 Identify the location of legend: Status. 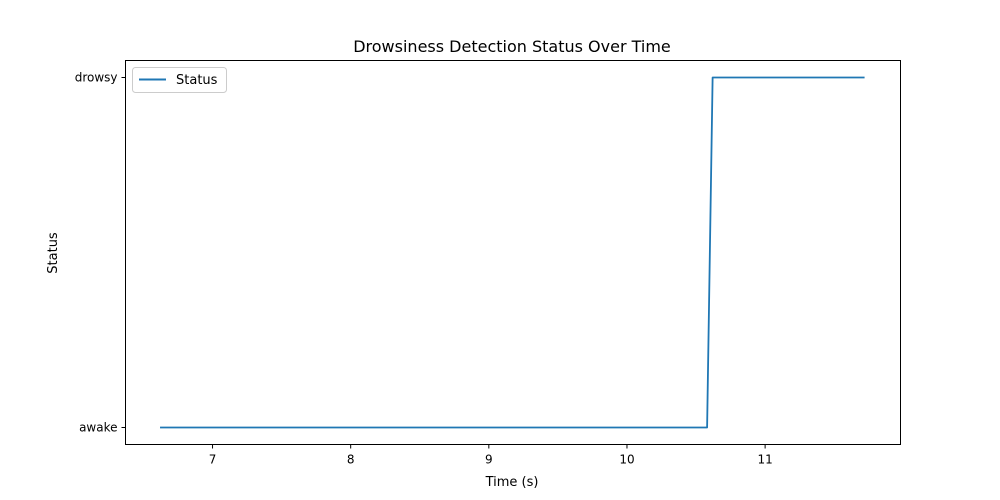
(179, 80).